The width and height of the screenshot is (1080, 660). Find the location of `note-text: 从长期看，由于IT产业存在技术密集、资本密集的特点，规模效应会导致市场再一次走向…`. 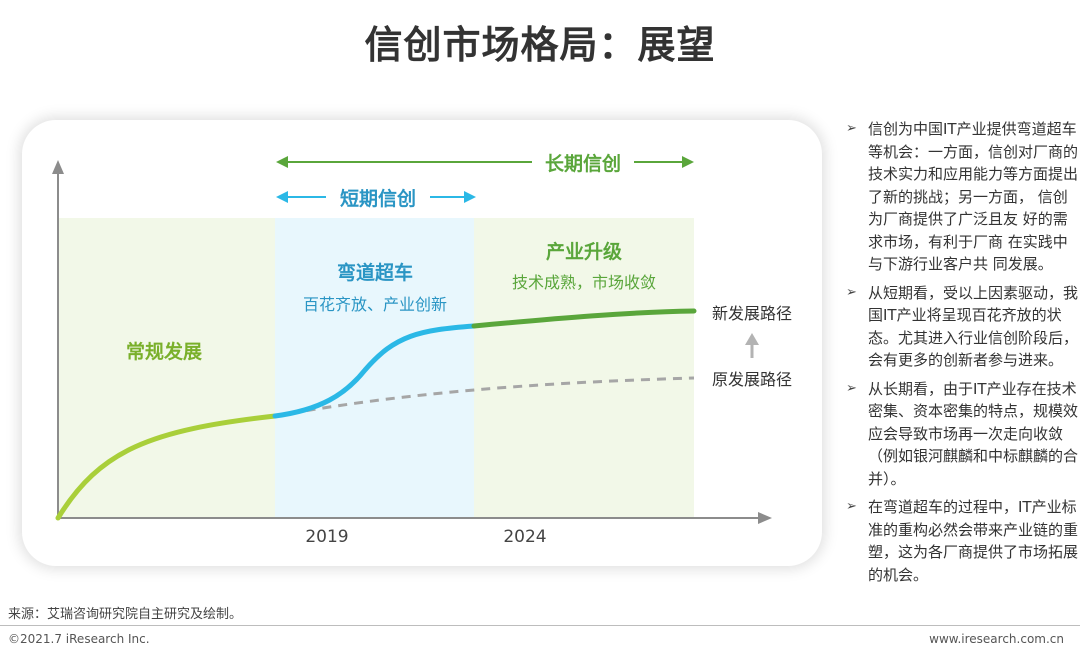

note-text: 从长期看，由于IT产业存在技术密集、资本密集的特点，规模效应会导致市场再一次走向… is located at coordinates (973, 433).